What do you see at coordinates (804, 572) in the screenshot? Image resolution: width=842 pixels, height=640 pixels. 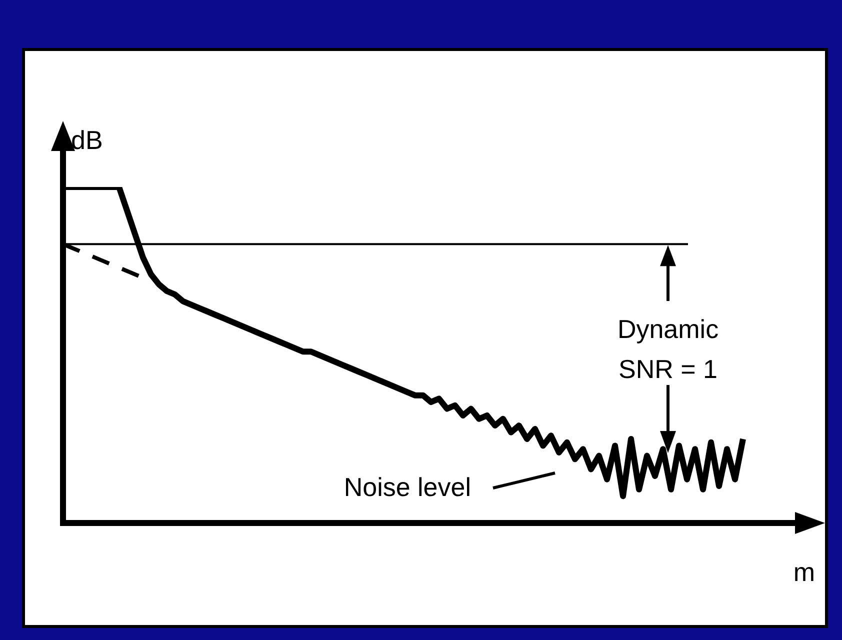 I see `x-axis-title: m` at bounding box center [804, 572].